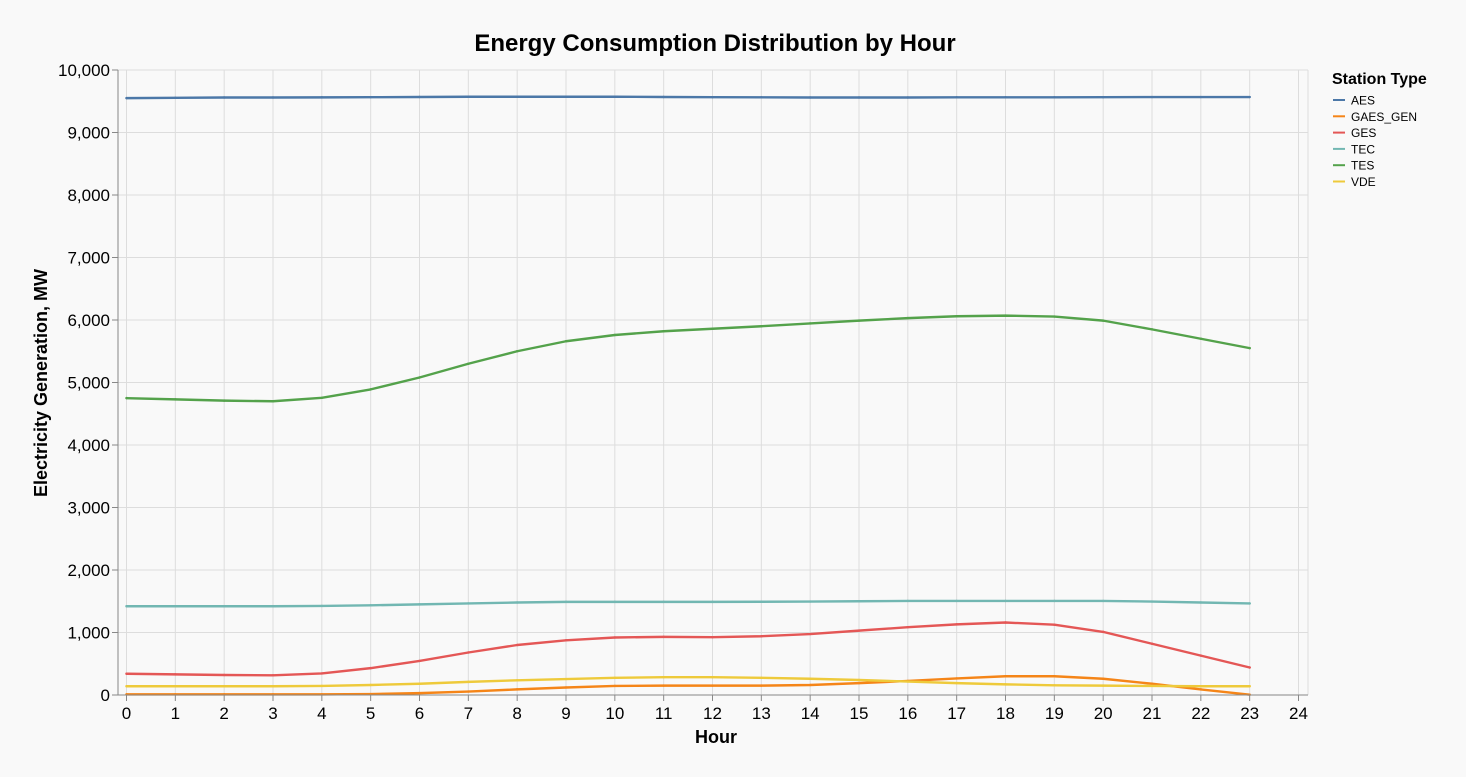 The width and height of the screenshot is (1466, 777). What do you see at coordinates (859, 713) in the screenshot?
I see `x-tick-label: 15` at bounding box center [859, 713].